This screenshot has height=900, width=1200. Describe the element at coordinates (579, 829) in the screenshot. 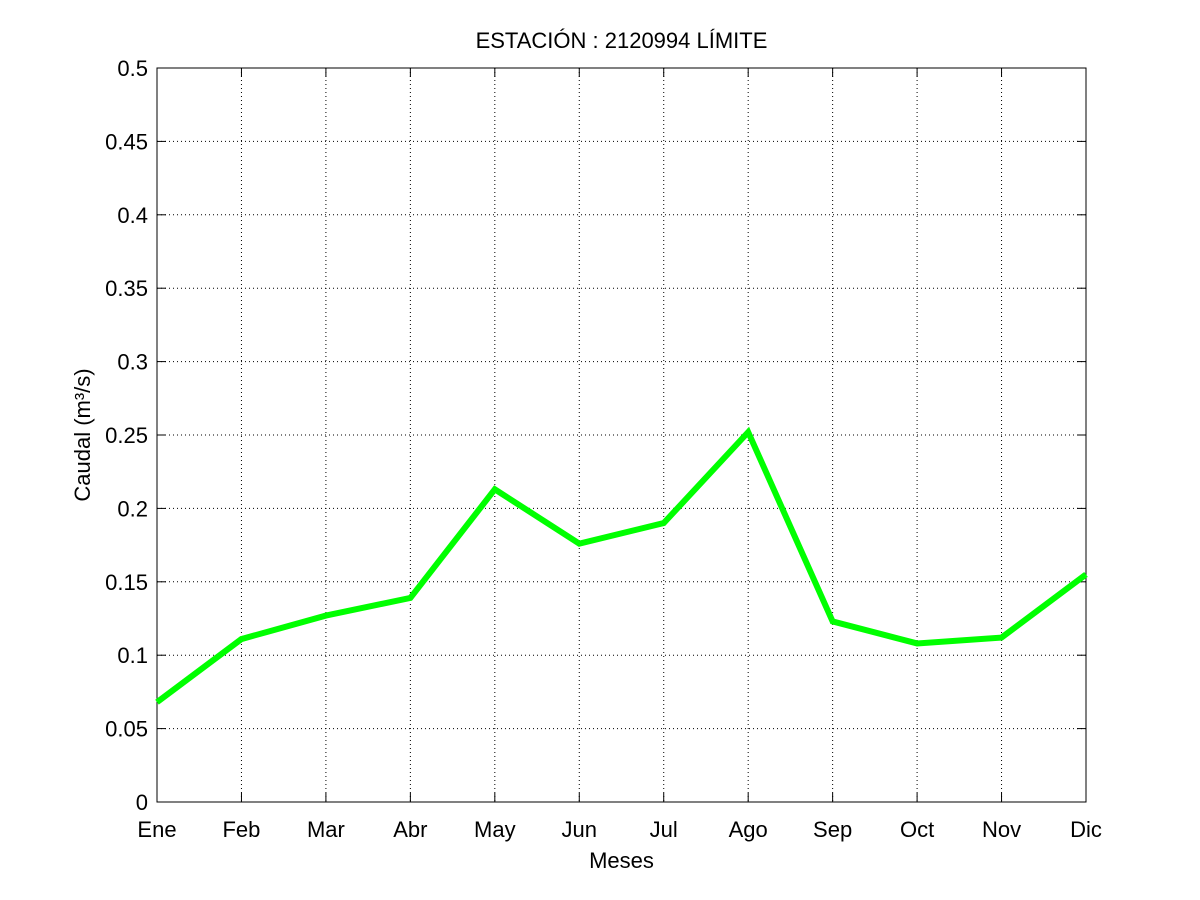

I see `x-tick-label: Jun` at that location.